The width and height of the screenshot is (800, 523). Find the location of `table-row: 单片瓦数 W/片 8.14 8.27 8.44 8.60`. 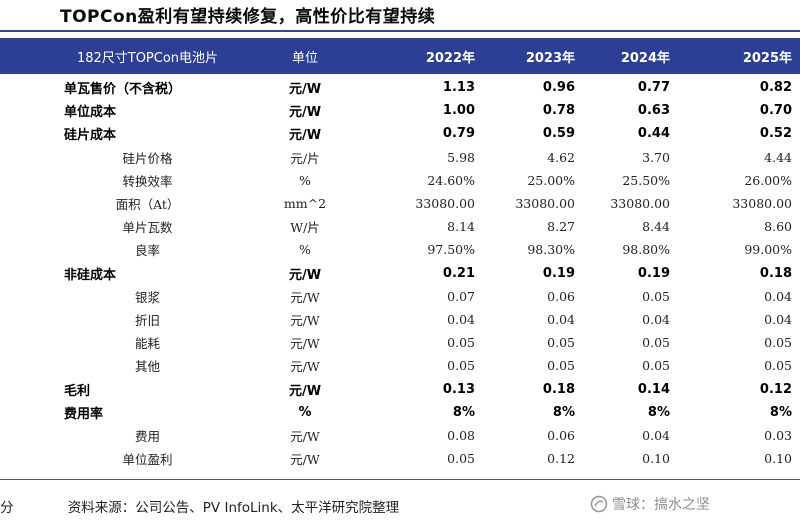

table-row: 单片瓦数 W/片 8.14 8.27 8.44 8.60 is located at coordinates (400, 226).